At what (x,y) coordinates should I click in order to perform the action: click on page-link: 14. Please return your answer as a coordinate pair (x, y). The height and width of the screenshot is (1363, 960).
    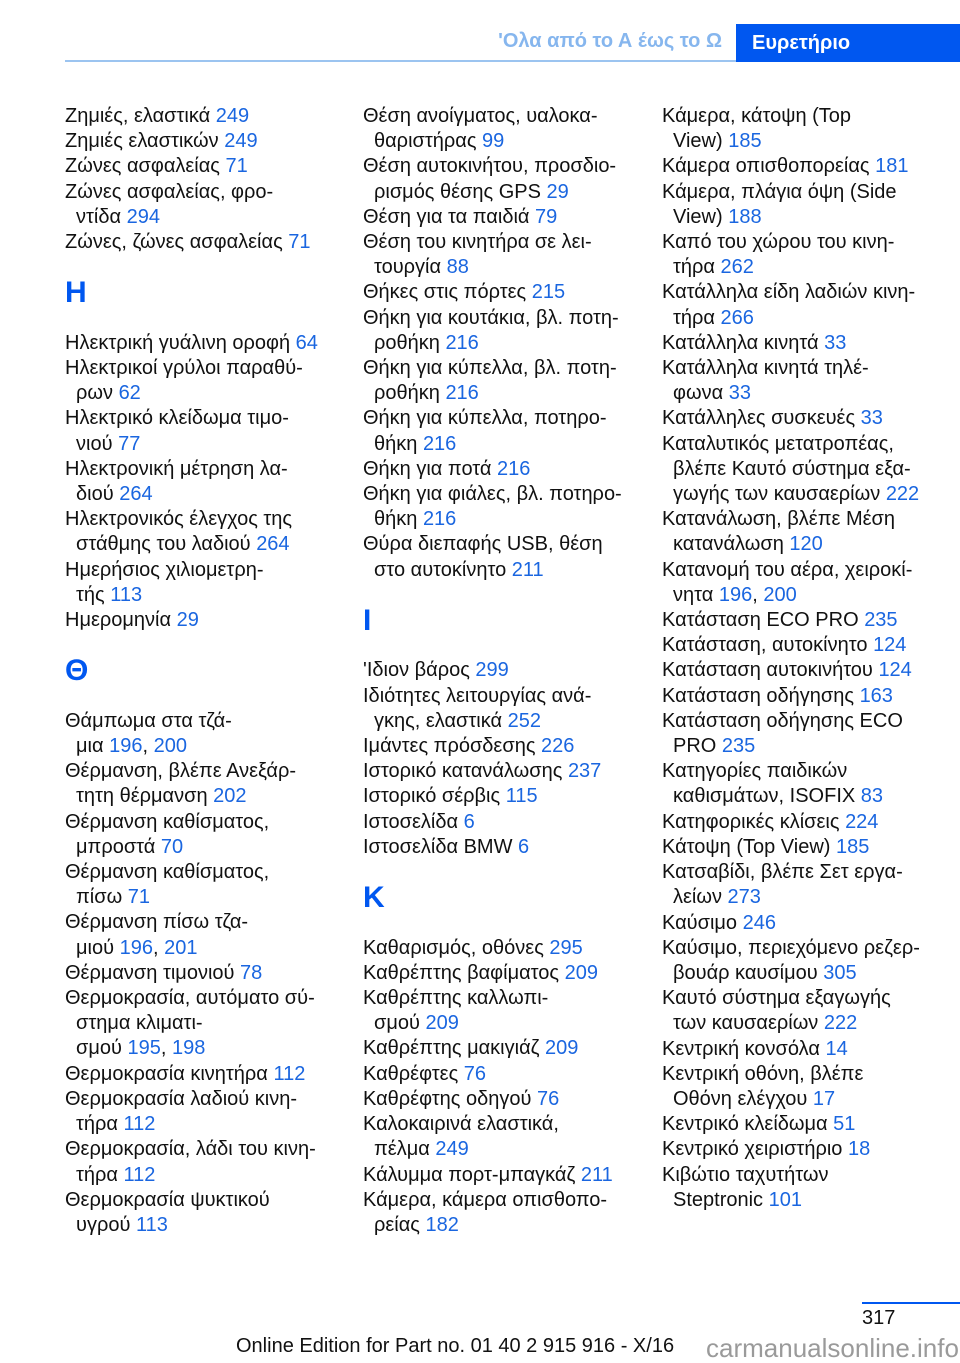
    Looking at the image, I should click on (836, 1048).